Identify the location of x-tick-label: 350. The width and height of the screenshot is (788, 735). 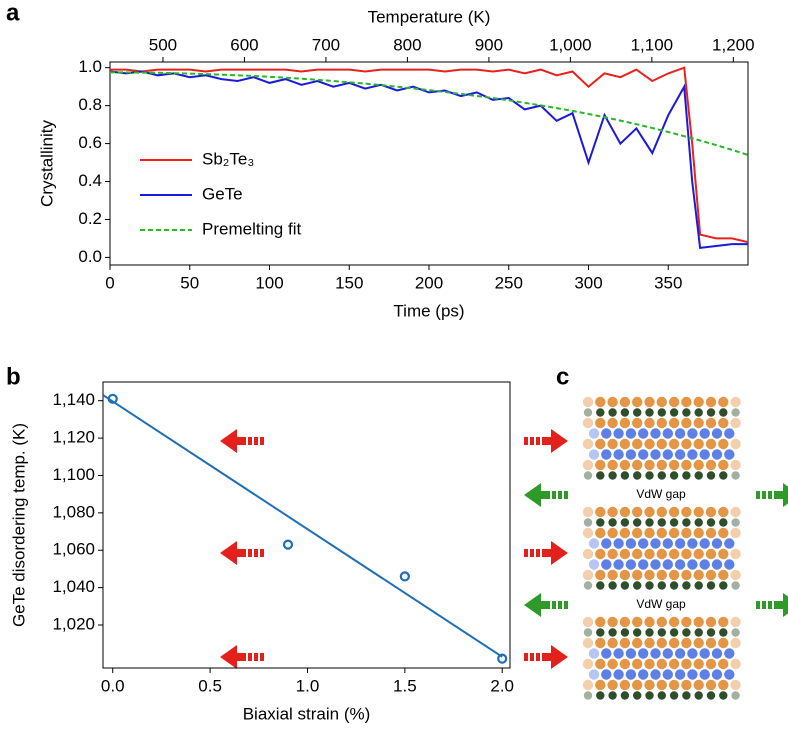
(668, 282).